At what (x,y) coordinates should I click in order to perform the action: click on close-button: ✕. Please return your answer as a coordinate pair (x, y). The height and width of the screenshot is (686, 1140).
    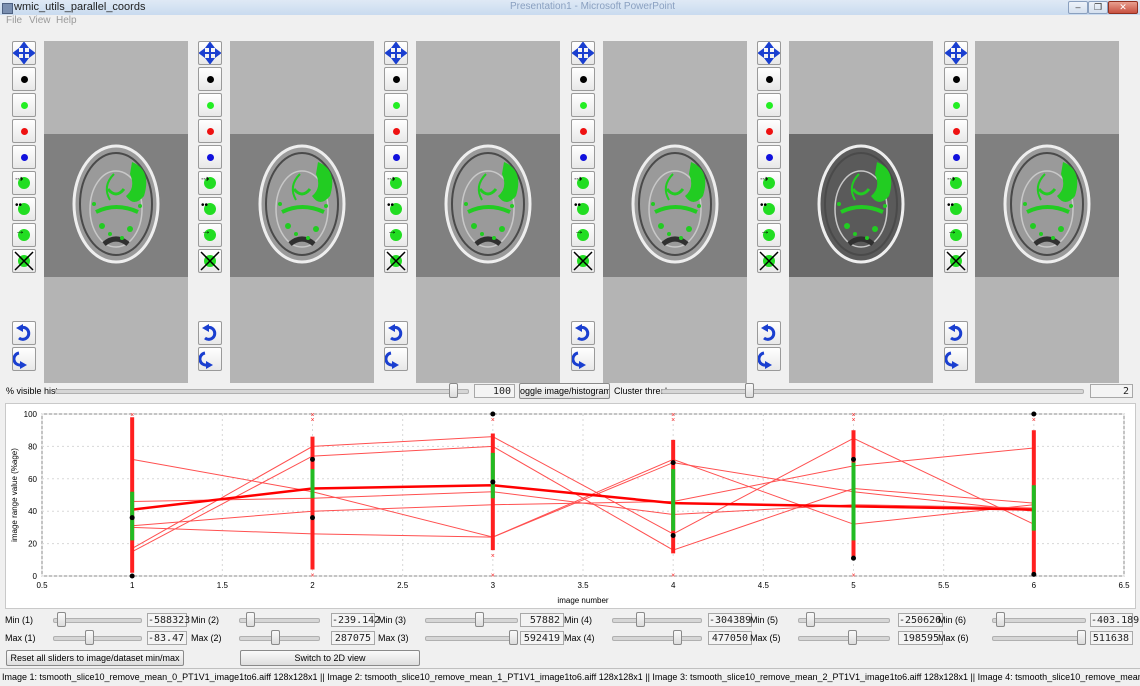
    Looking at the image, I should click on (1123, 7).